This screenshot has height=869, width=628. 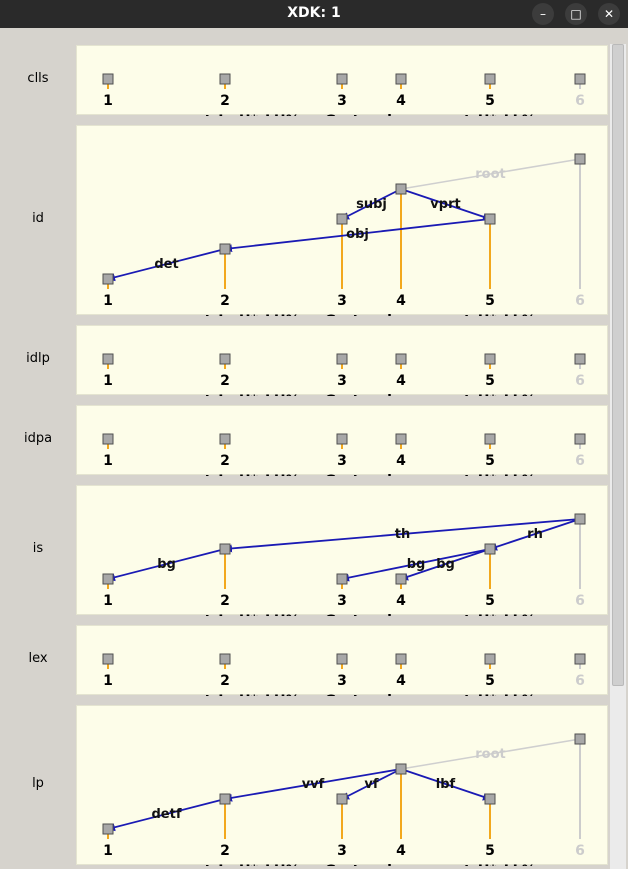 I want to click on maximize-icon: □, so click(x=576, y=14).